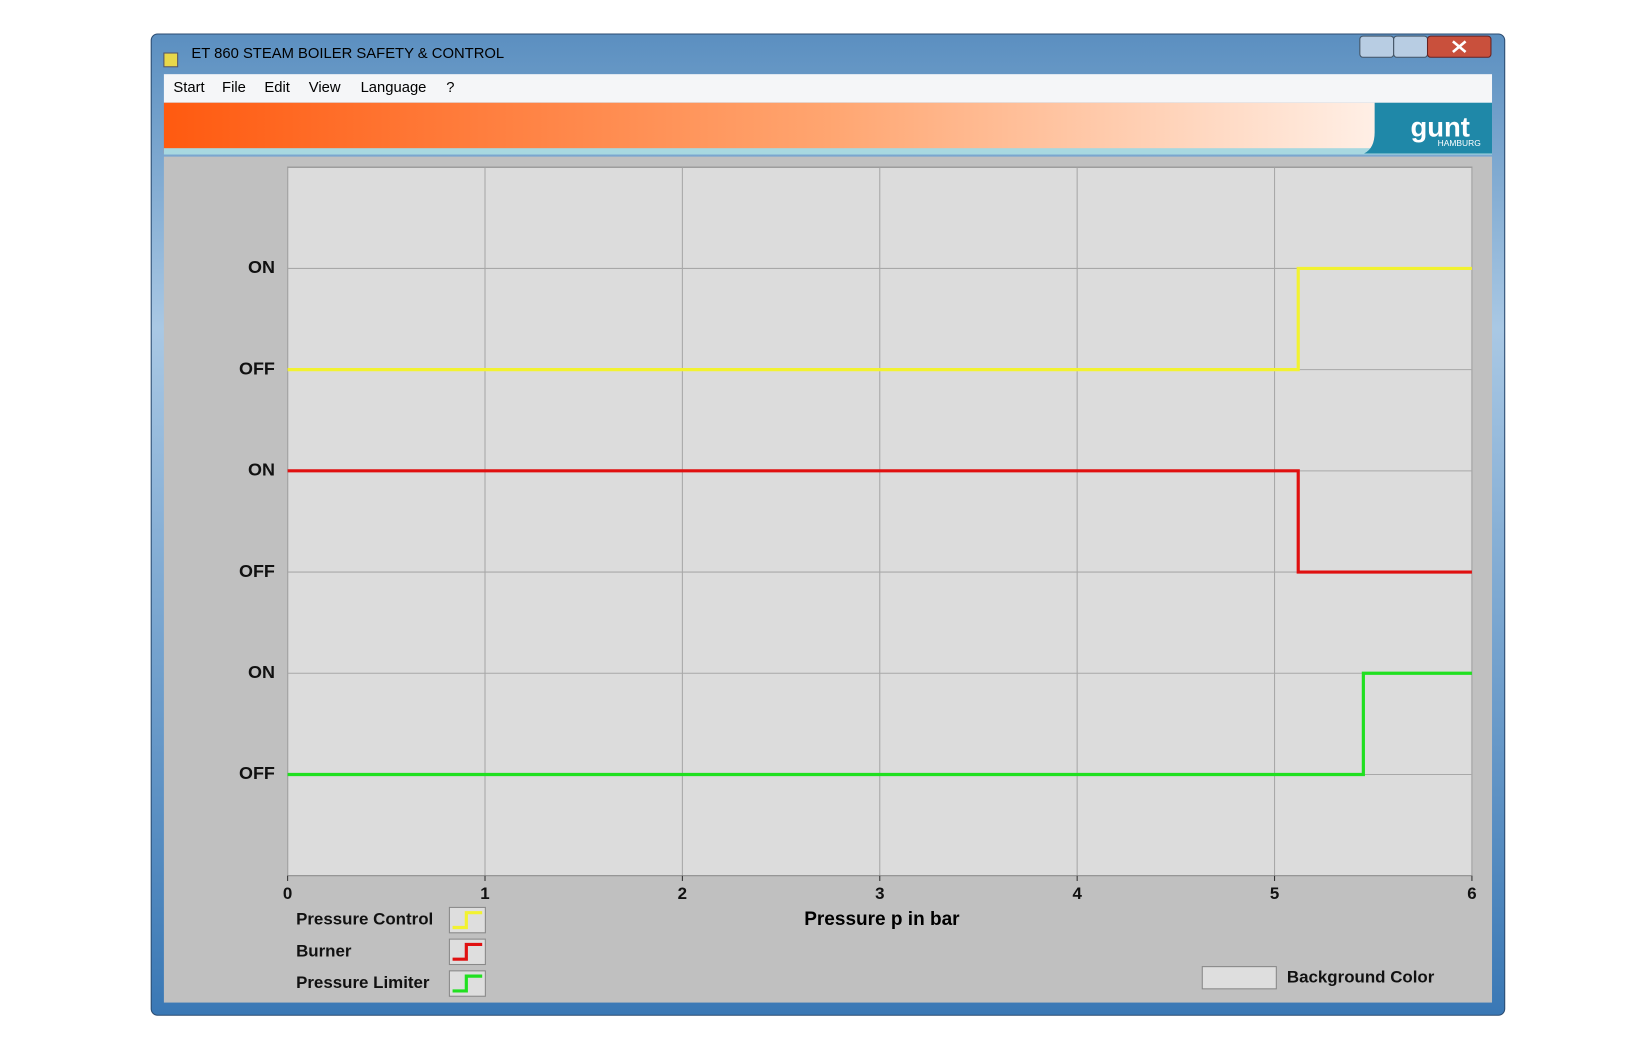 The image size is (1639, 1063). I want to click on menu: Start File Edit View Language?, so click(313, 88).